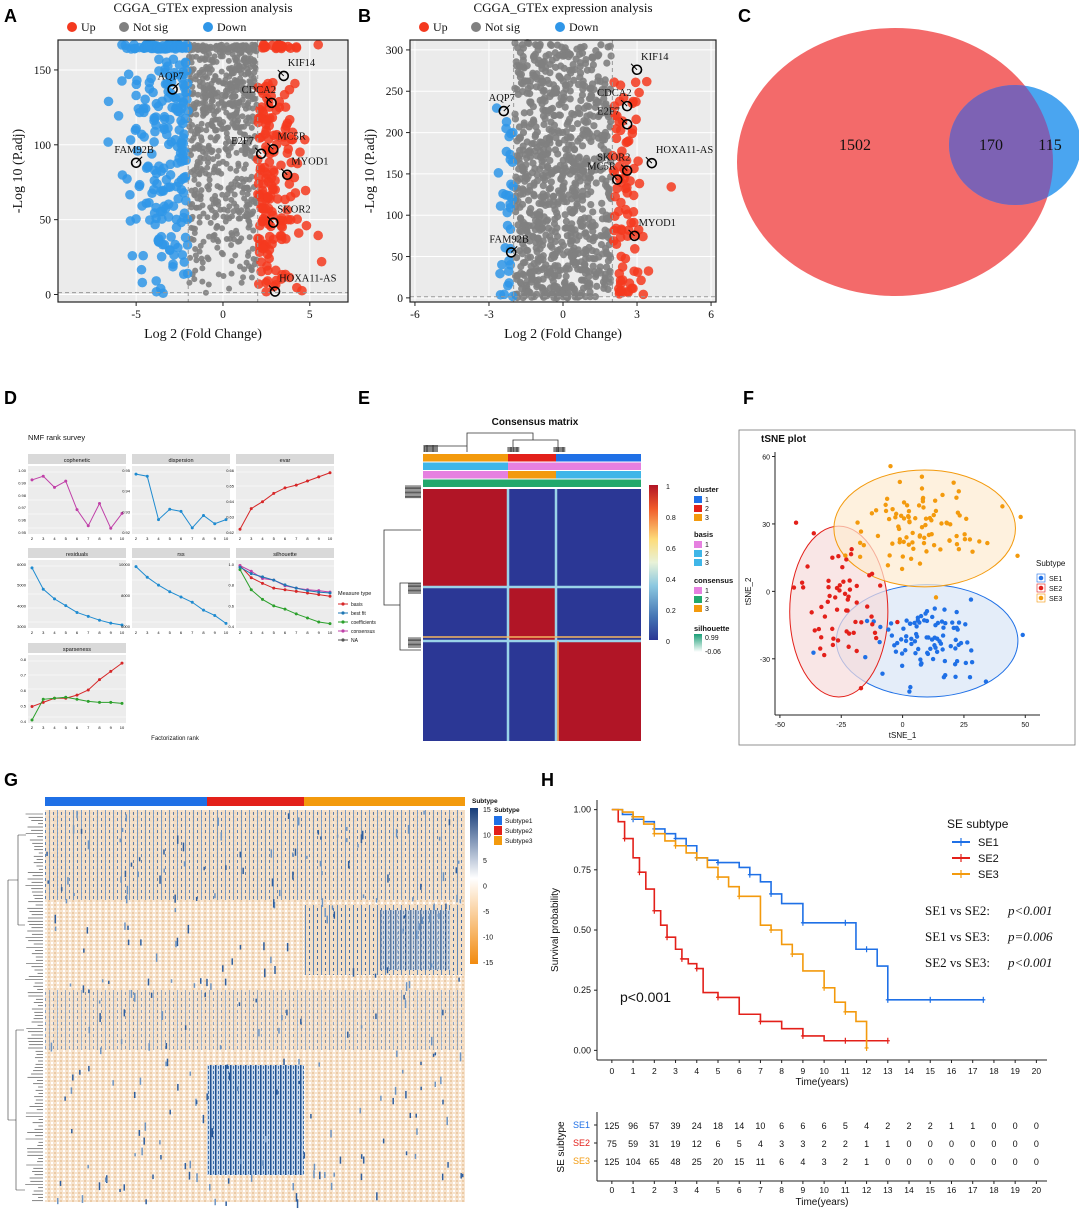  Describe the element at coordinates (707, 609) in the screenshot. I see `legend-item: 3` at that location.